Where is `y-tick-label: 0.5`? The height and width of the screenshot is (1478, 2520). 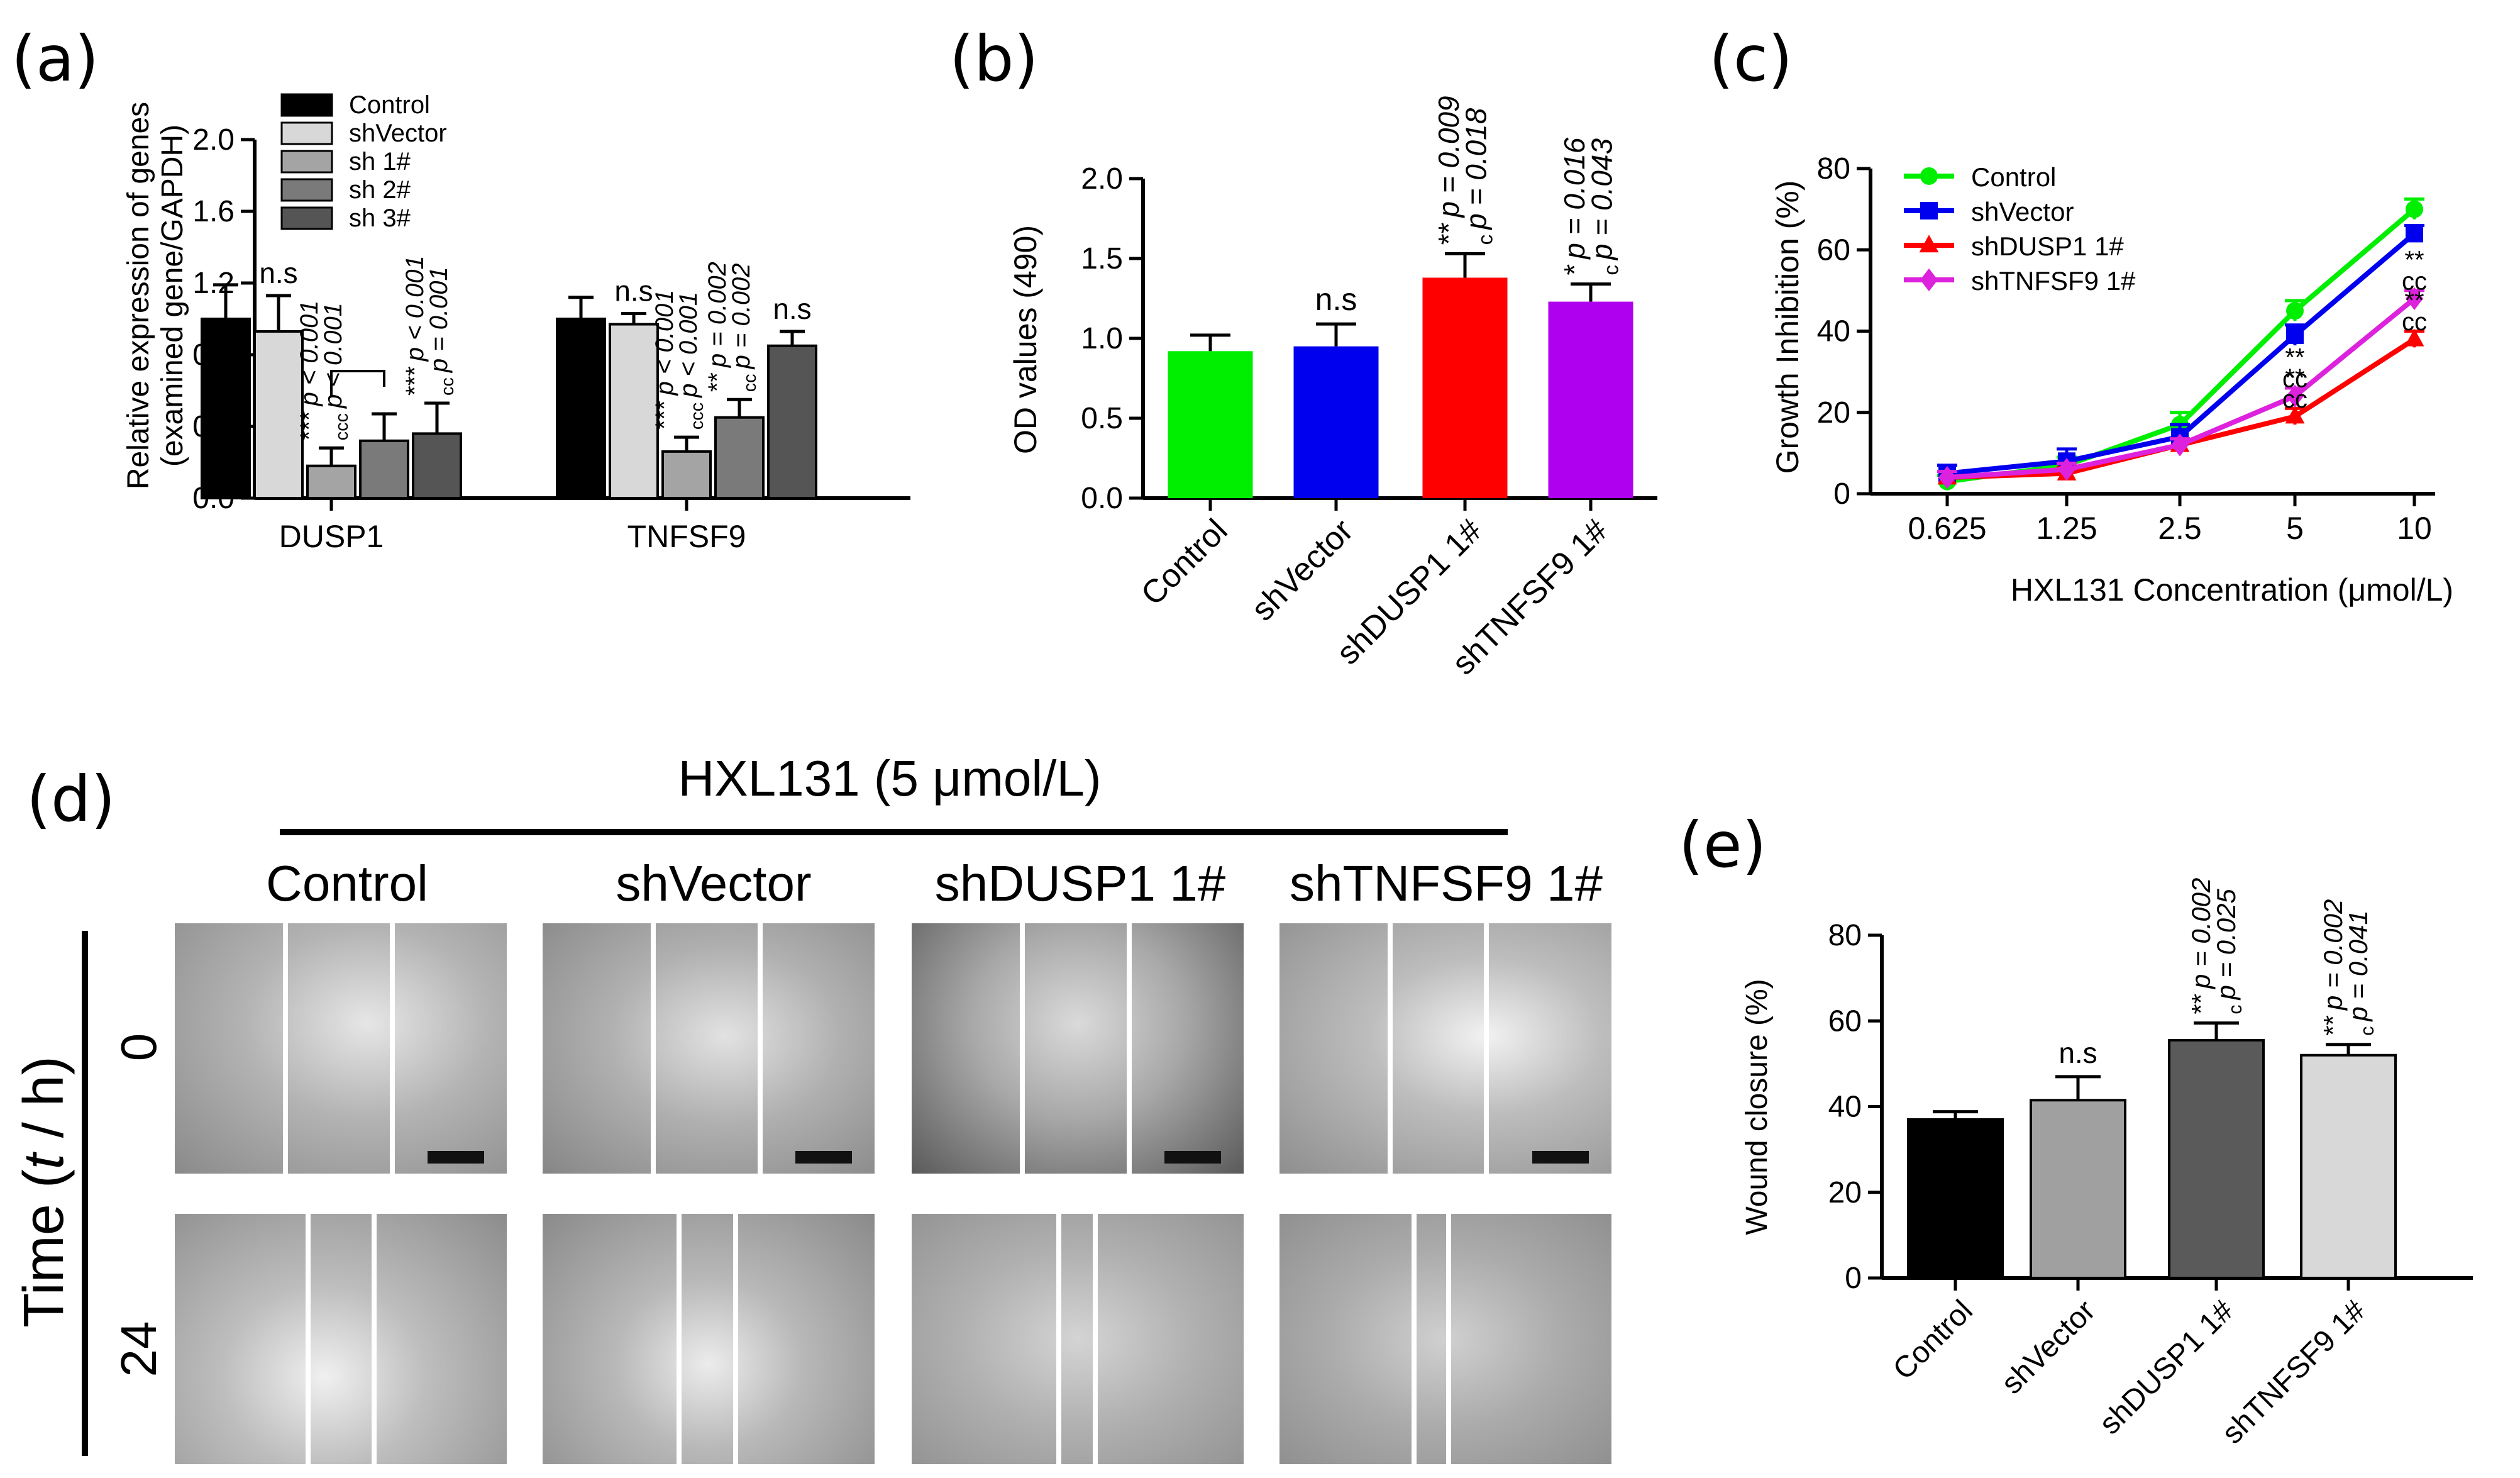
y-tick-label: 0.5 is located at coordinates (1102, 418).